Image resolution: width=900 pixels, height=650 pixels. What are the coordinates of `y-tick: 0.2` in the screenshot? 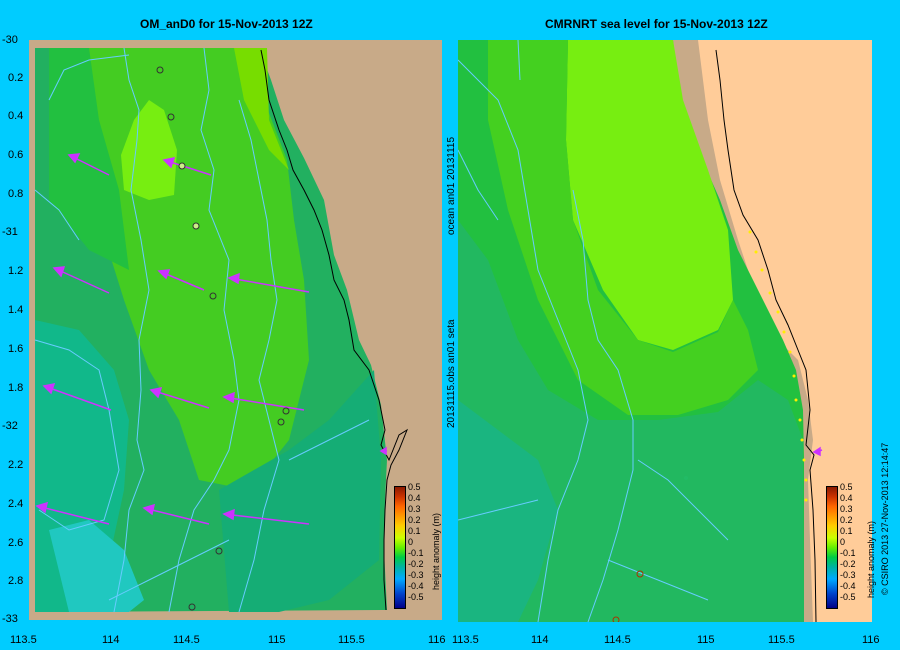 It's located at (16, 78).